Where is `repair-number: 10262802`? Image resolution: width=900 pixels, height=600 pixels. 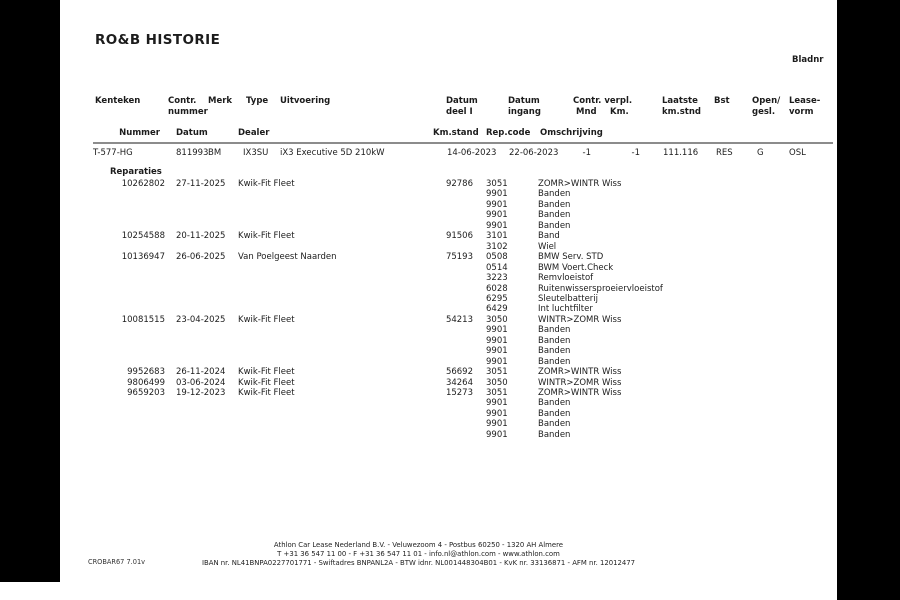
repair-number: 10262802 is located at coordinates (143, 184).